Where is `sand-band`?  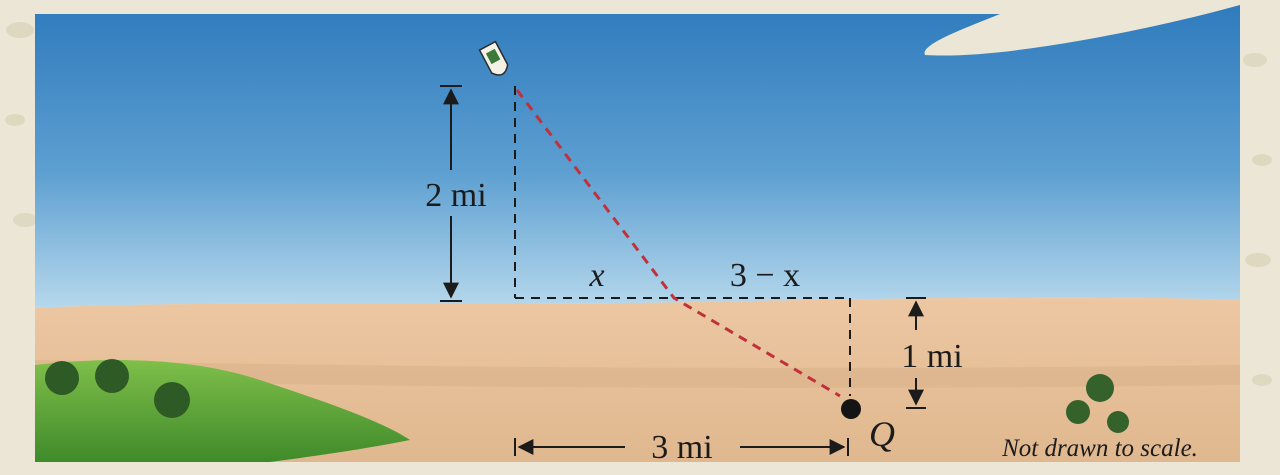
sand-band is located at coordinates (637, 374).